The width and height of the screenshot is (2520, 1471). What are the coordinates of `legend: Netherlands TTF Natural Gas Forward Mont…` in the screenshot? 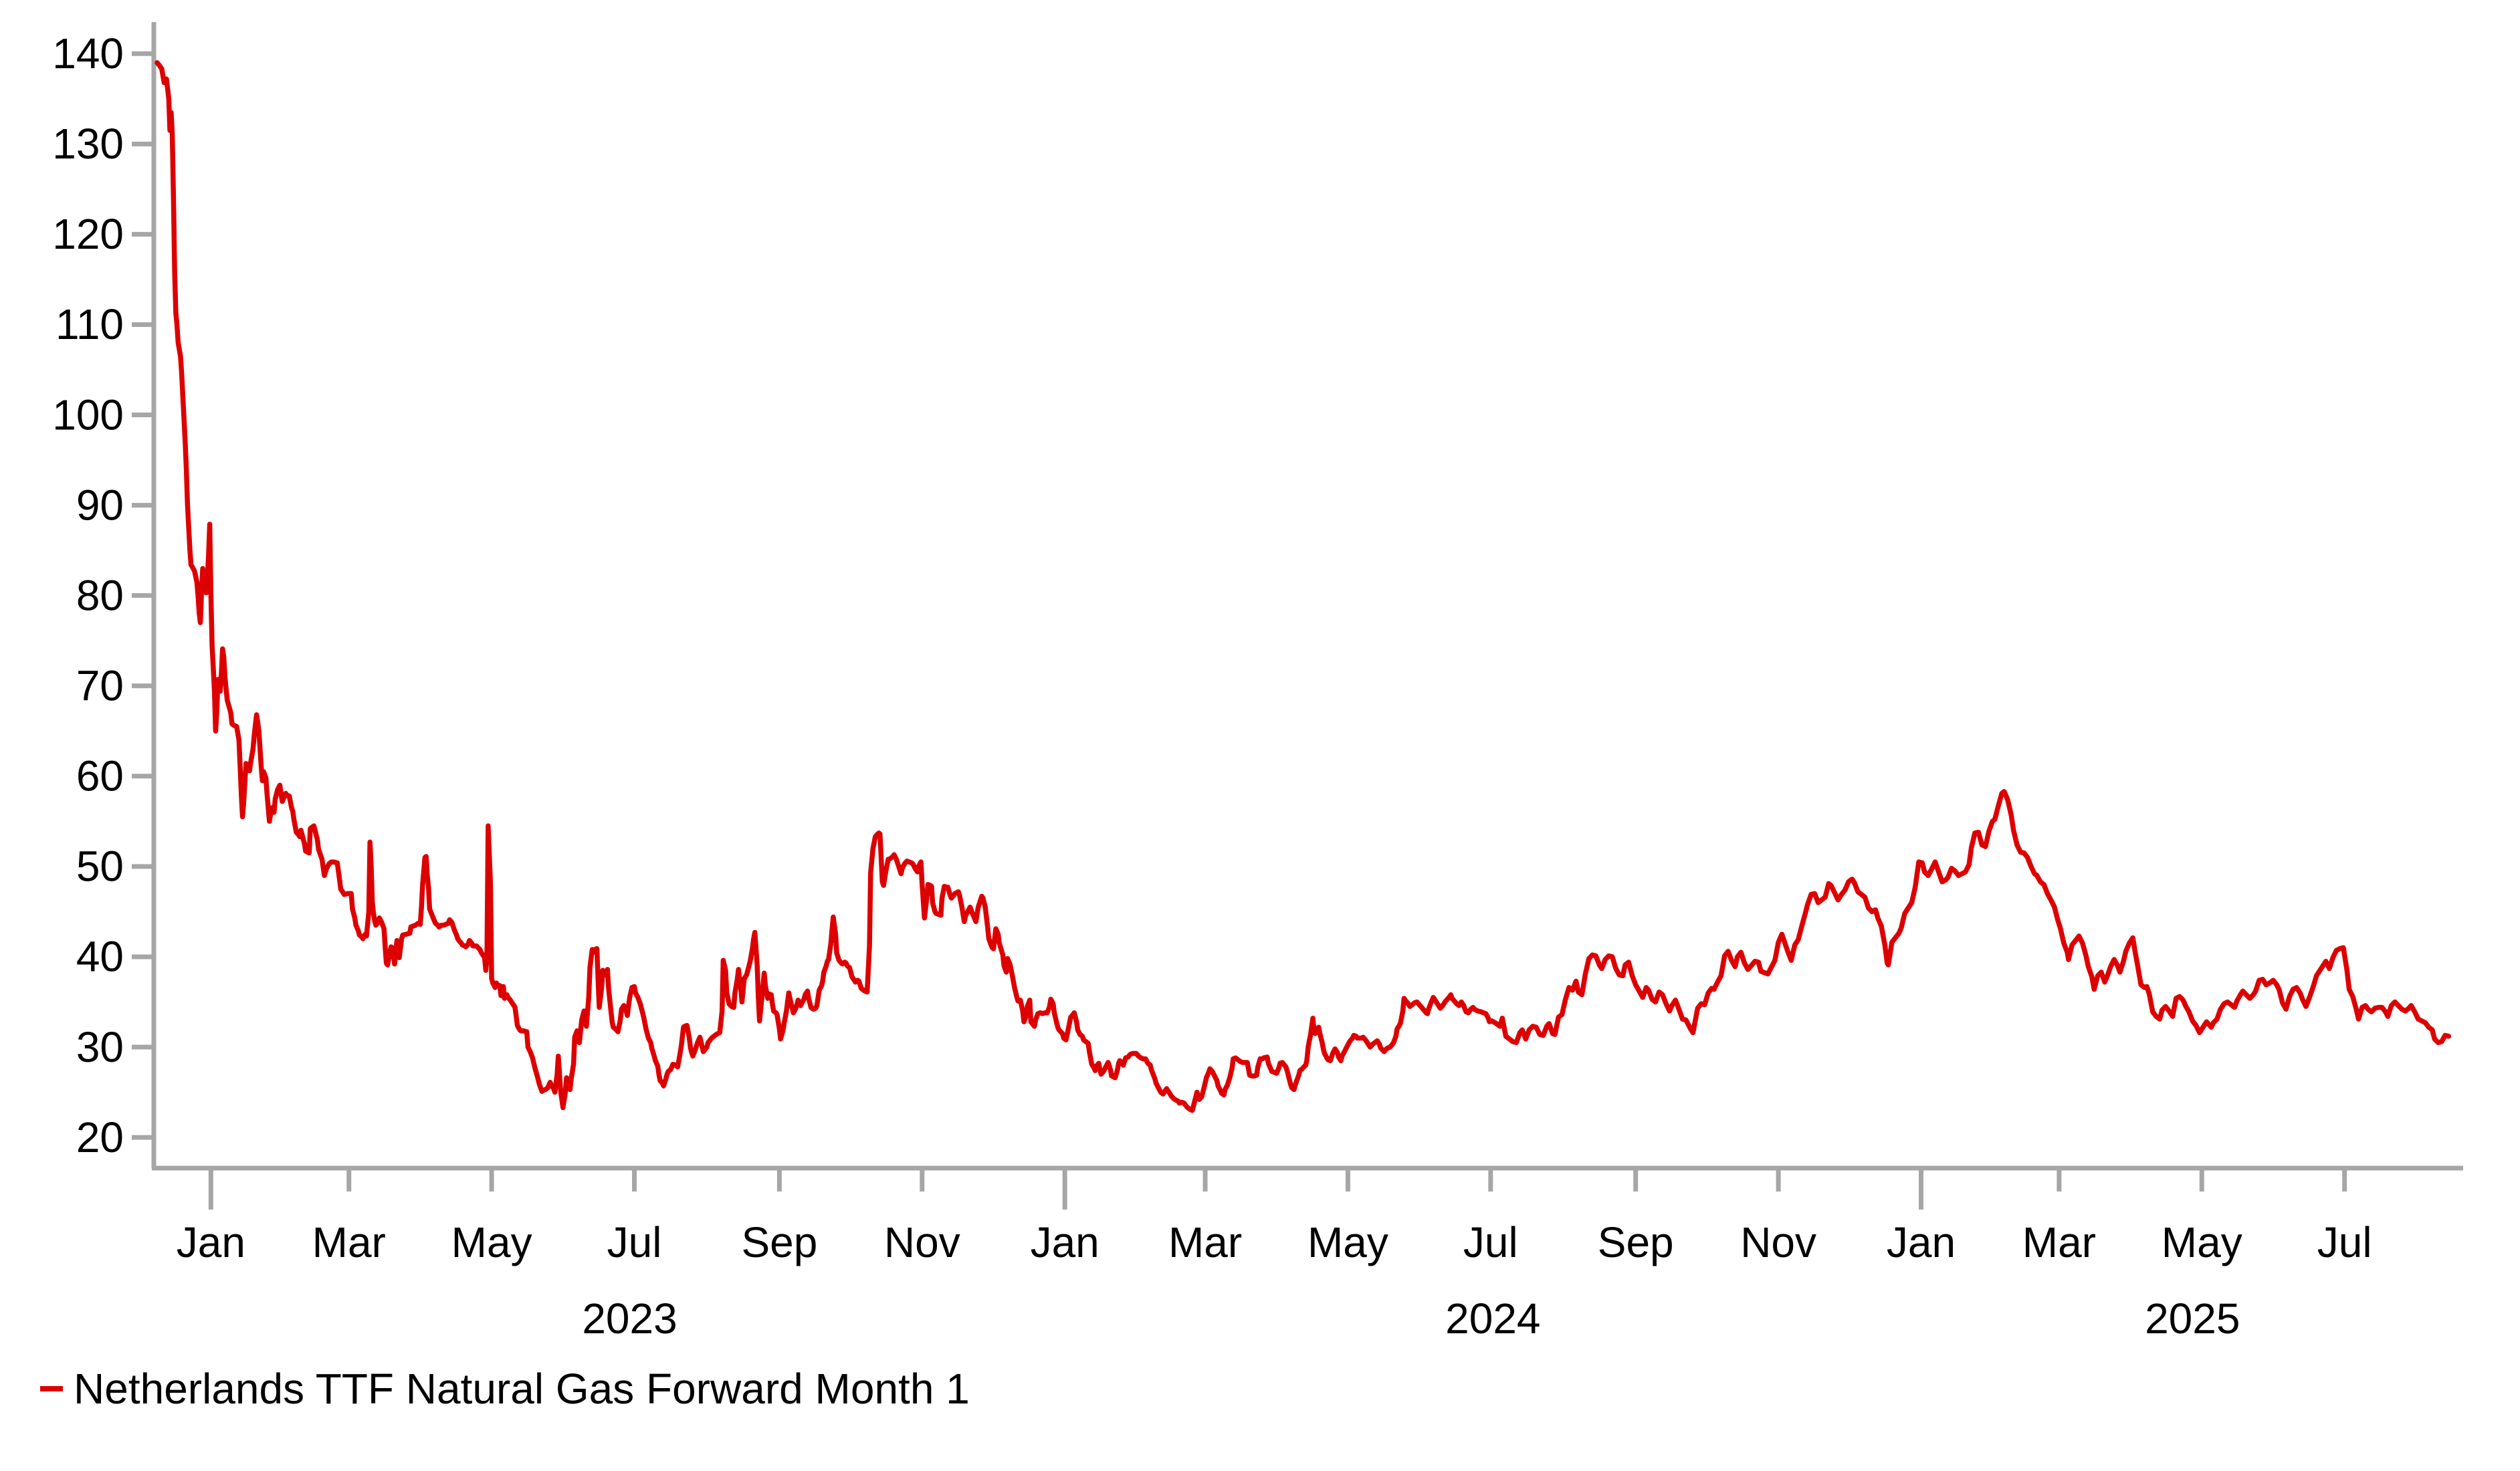 It's located at (505, 1389).